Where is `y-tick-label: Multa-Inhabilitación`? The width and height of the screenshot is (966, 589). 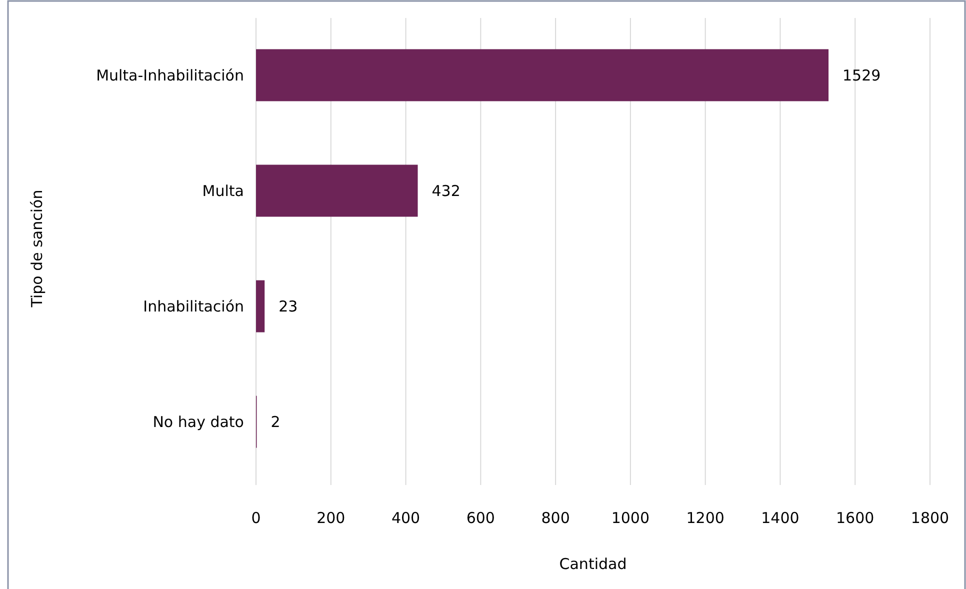 y-tick-label: Multa-Inhabilitación is located at coordinates (170, 75).